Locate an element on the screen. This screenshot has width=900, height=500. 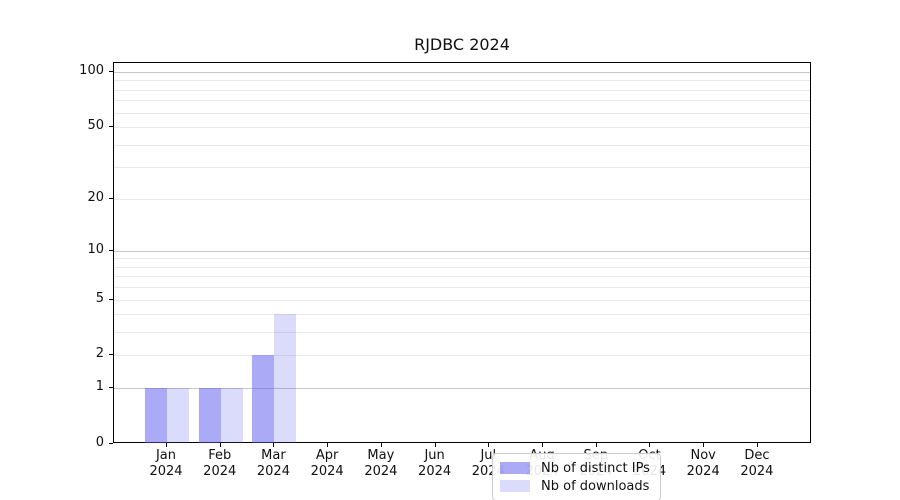
bar-downloads-jan is located at coordinates (178, 415).